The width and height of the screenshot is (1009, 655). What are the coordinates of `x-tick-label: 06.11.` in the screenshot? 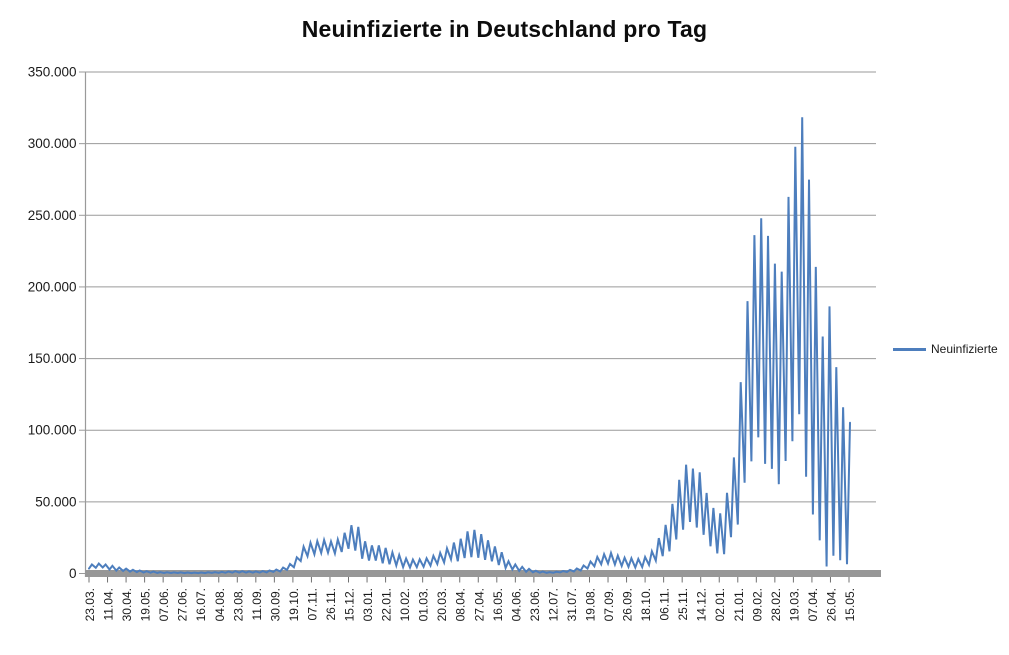 It's located at (665, 604).